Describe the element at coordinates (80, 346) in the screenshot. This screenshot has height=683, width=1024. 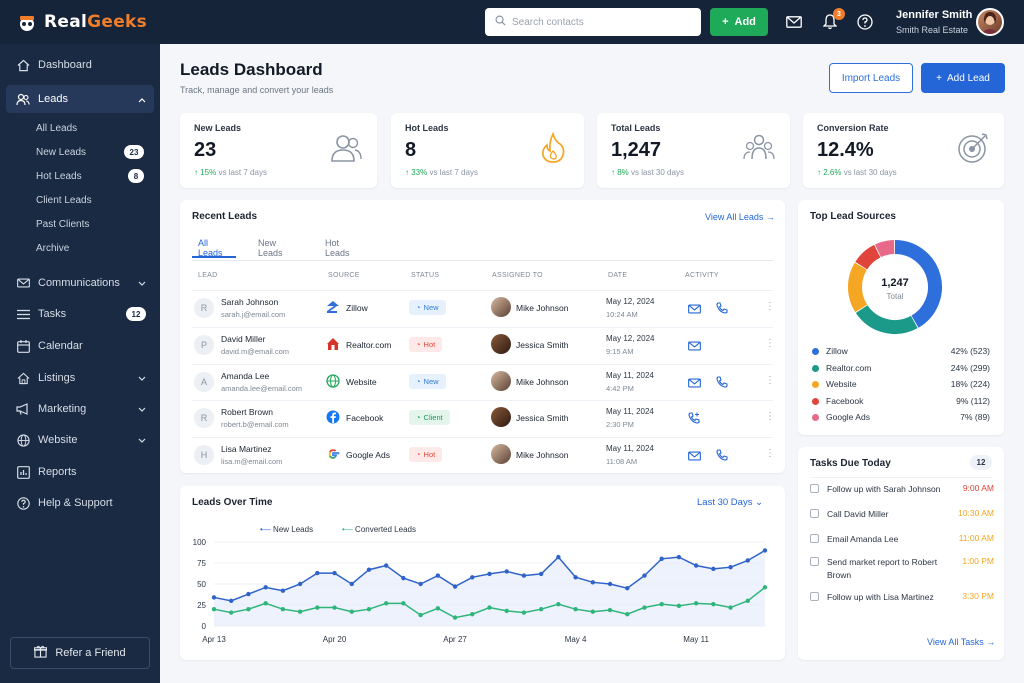
I see `sidebar-item-calendar: Calendar` at that location.